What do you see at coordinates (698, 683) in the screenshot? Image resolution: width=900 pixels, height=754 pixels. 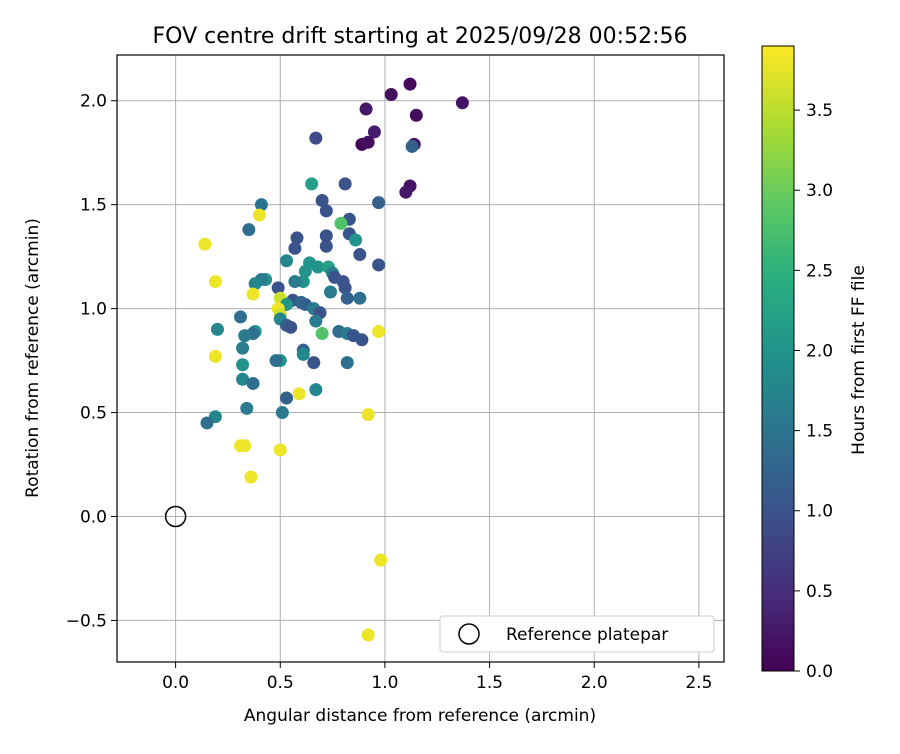 I see `x-tick-label: 2.5` at bounding box center [698, 683].